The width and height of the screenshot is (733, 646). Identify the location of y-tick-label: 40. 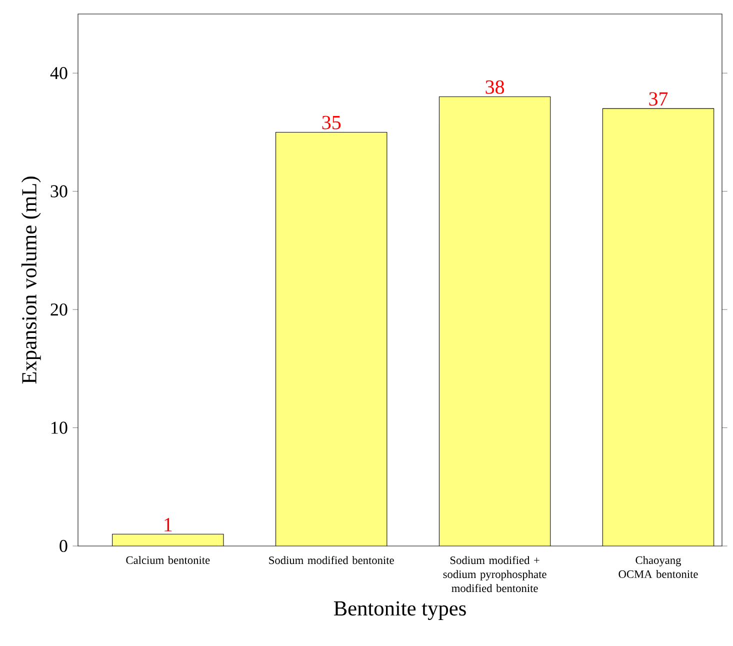
(59, 73).